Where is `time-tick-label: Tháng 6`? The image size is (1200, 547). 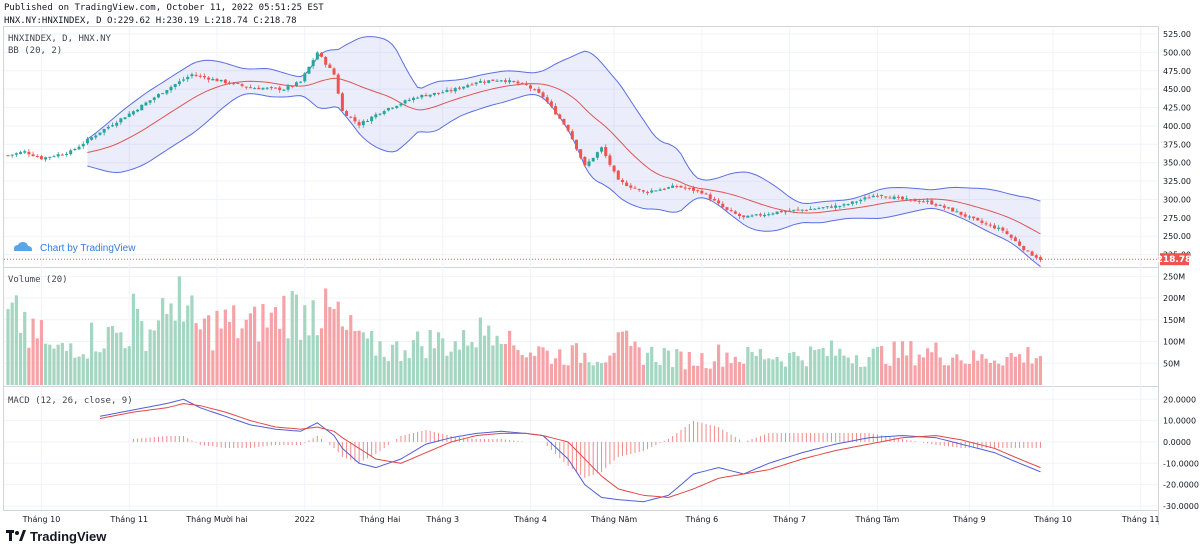
time-tick-label: Tháng 6 is located at coordinates (702, 519).